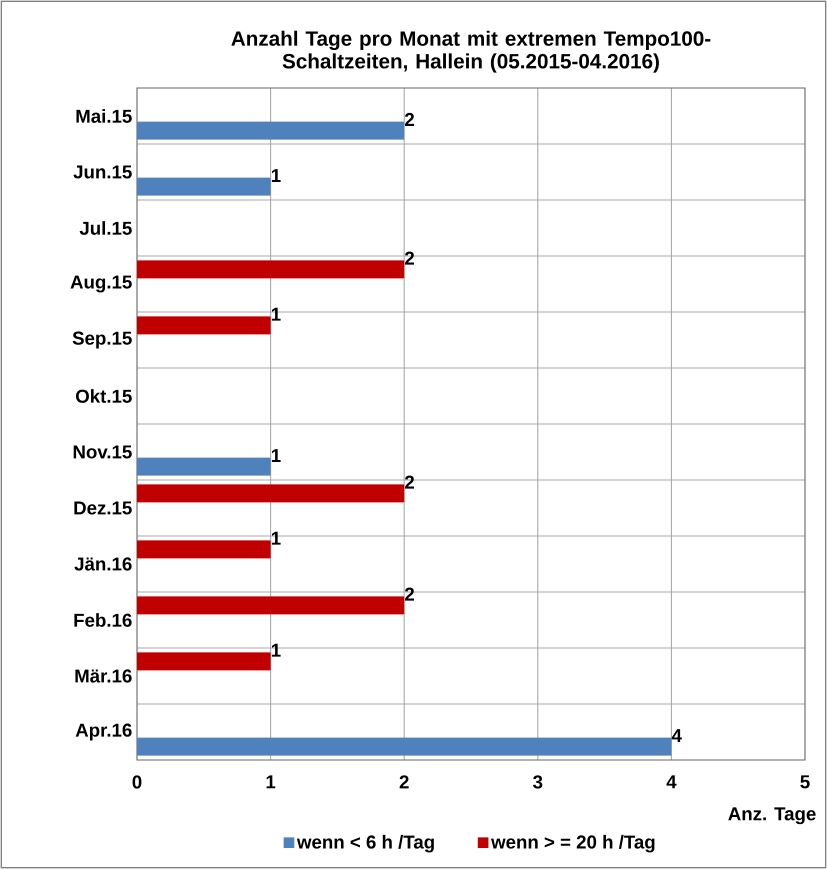 The height and width of the screenshot is (869, 827). What do you see at coordinates (470, 51) in the screenshot?
I see `chart-title: Anzahl Tage pro Monat mit extremen Tempo100-Schaltzeiten, Hallein (05.2015-04.2016)` at bounding box center [470, 51].